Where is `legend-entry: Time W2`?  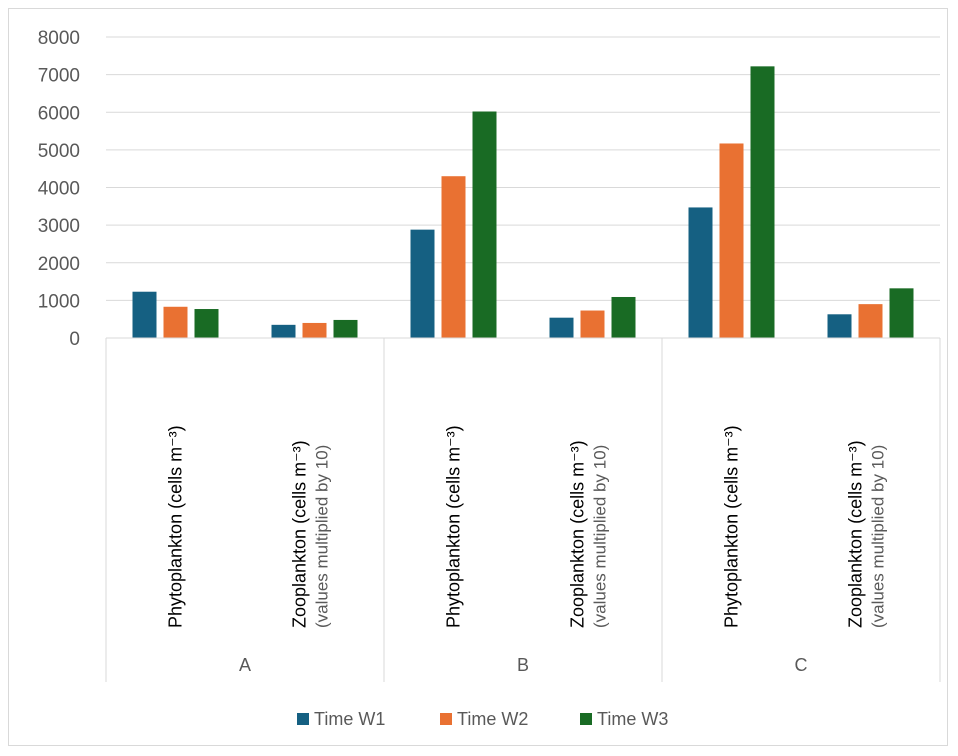 legend-entry: Time W2 is located at coordinates (492, 719).